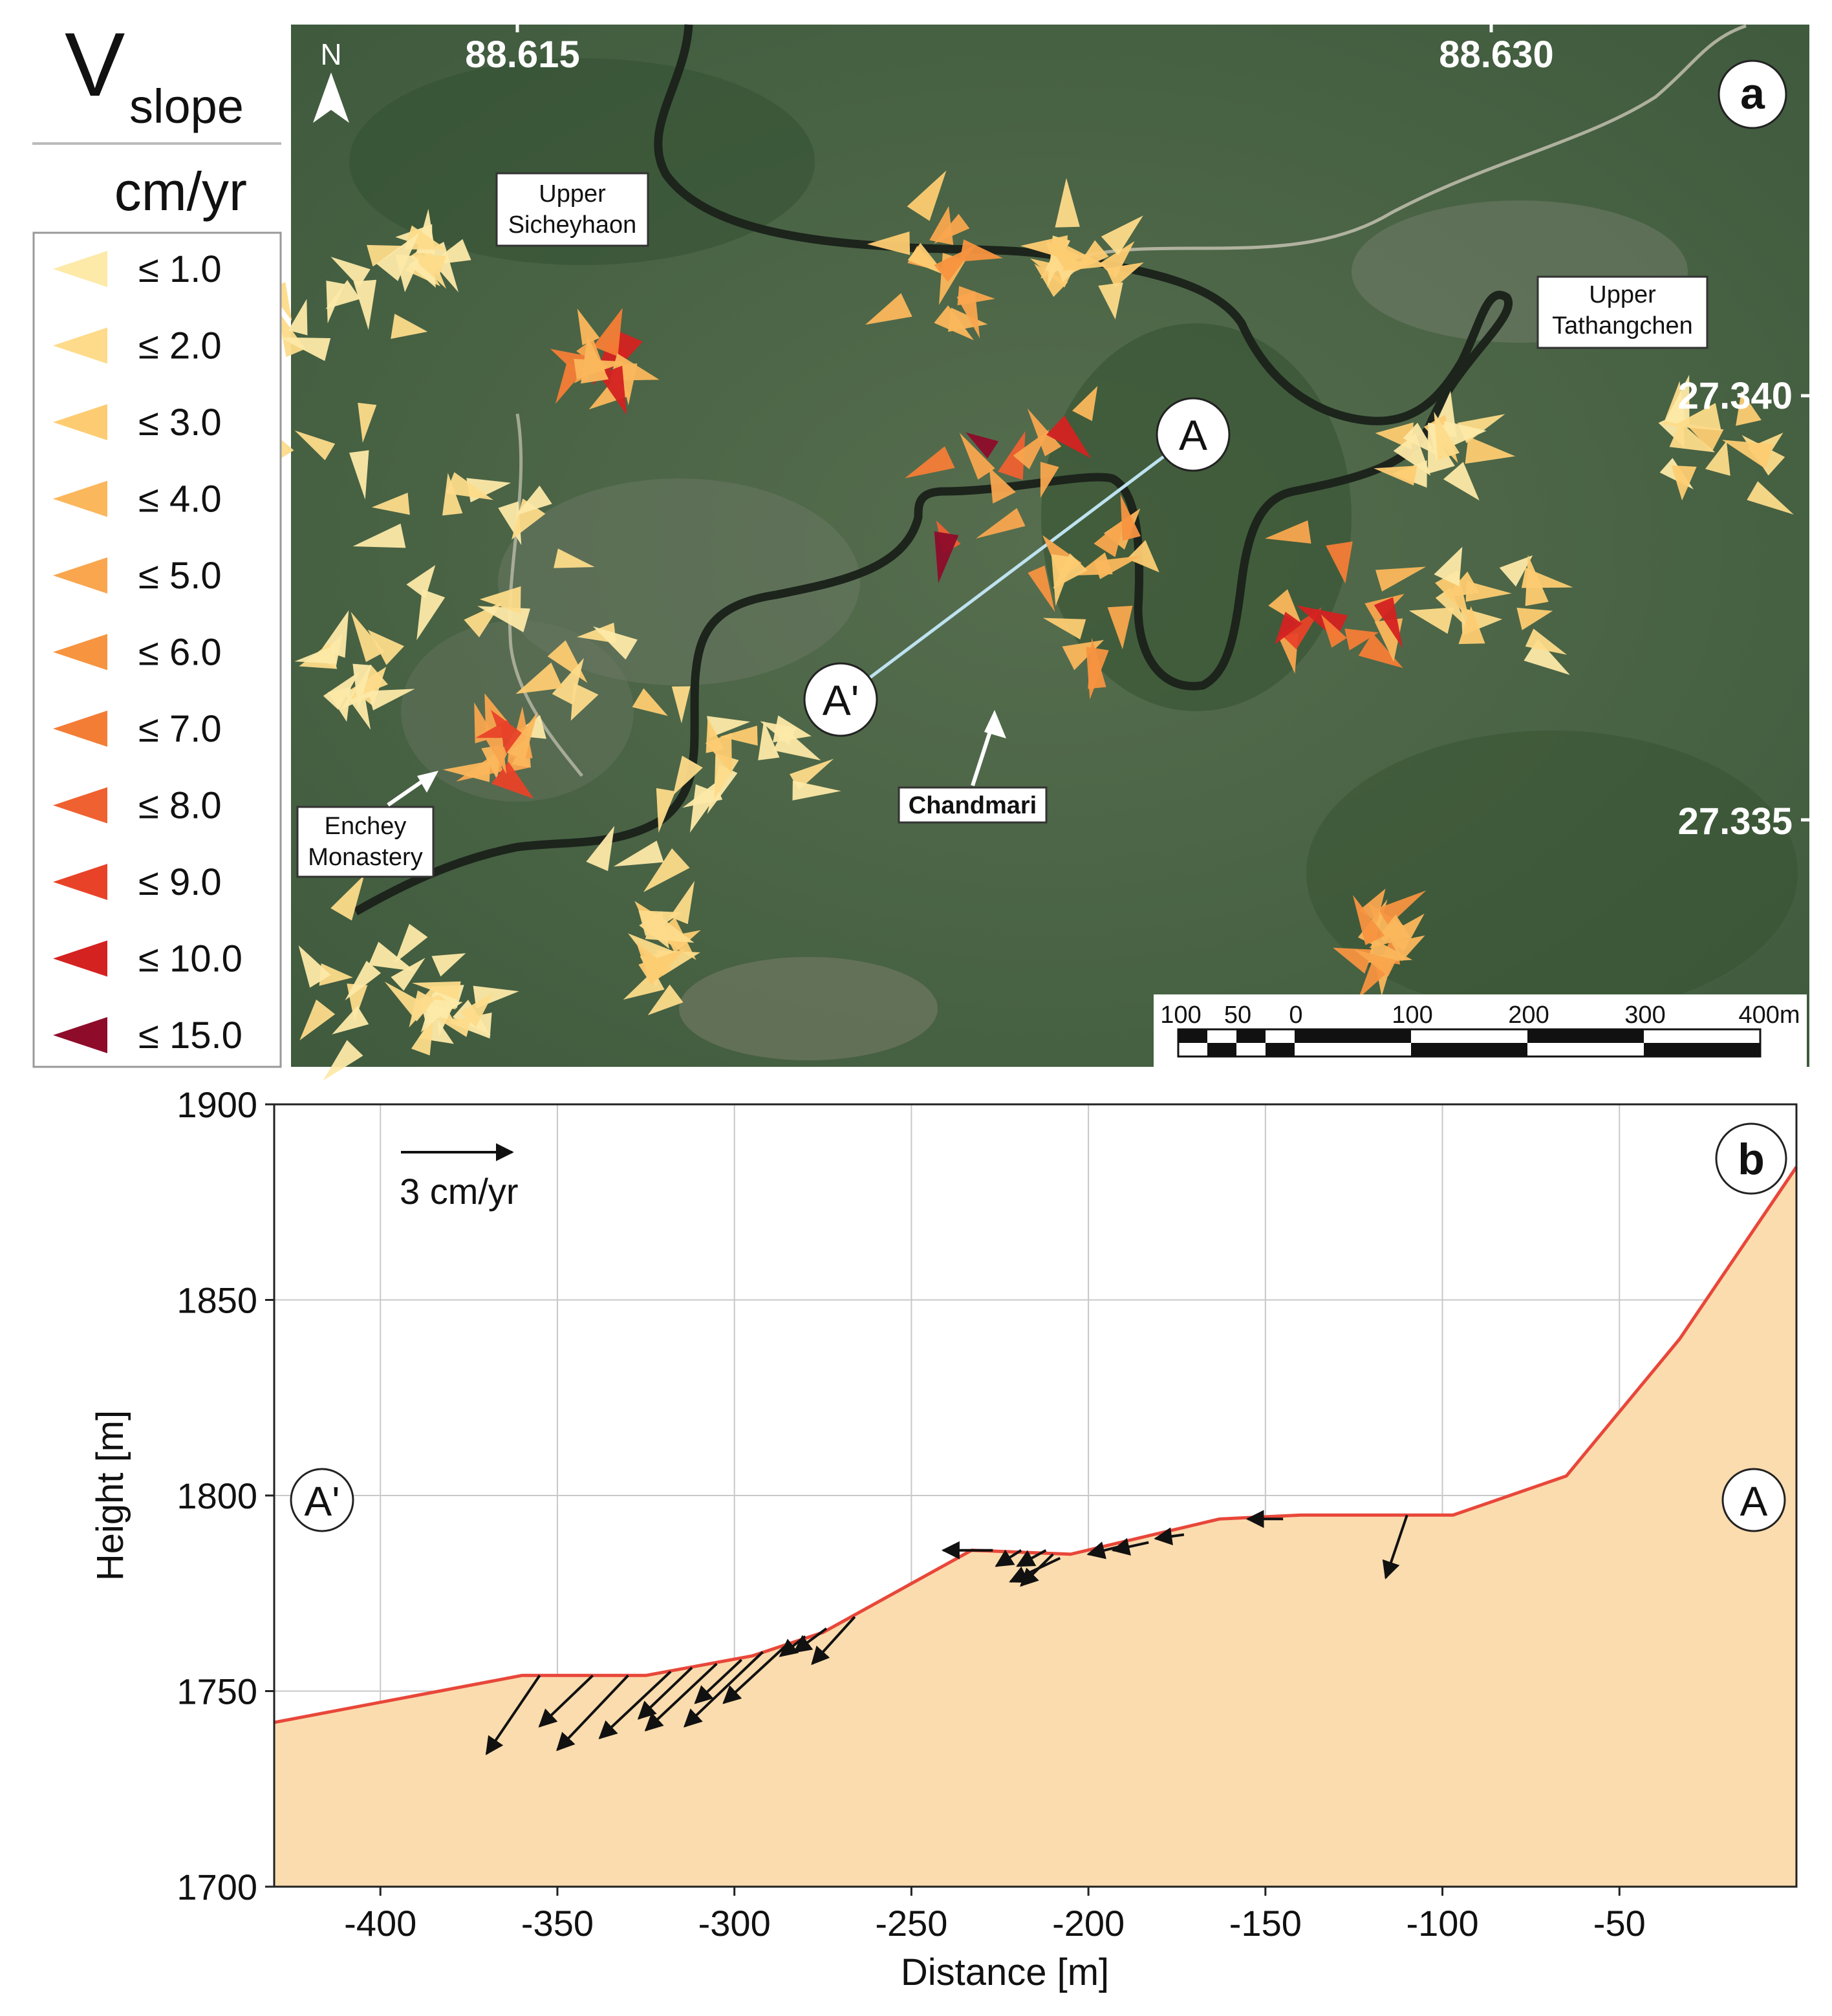 The height and width of the screenshot is (2016, 1832). Describe the element at coordinates (180, 192) in the screenshot. I see `legend-unit: cm/yr` at that location.